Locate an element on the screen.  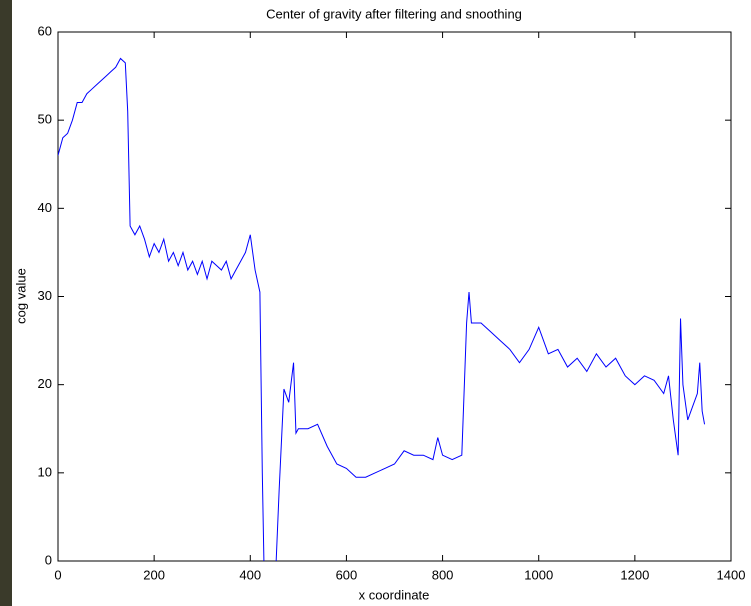
x-tick-label: 1200 is located at coordinates (634, 574).